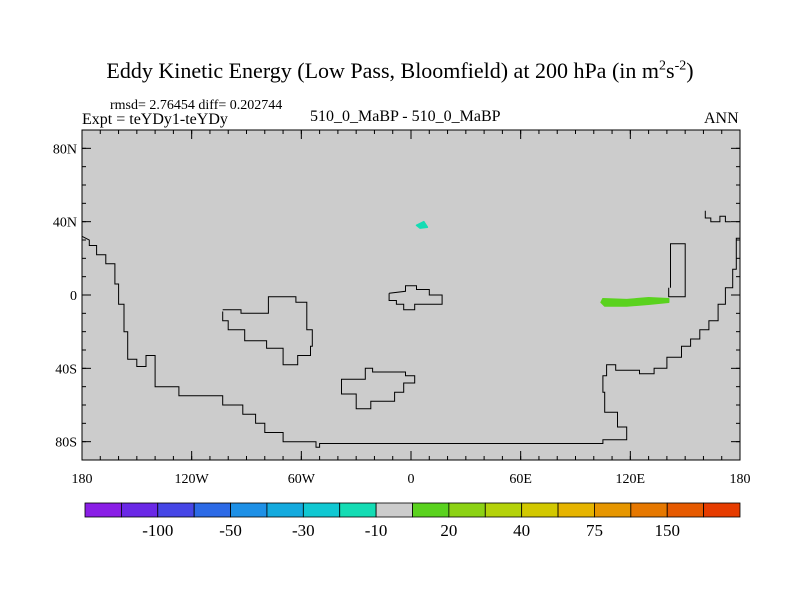 This screenshot has width=800, height=600. What do you see at coordinates (521, 530) in the screenshot?
I see `colorbar-label: 40` at bounding box center [521, 530].